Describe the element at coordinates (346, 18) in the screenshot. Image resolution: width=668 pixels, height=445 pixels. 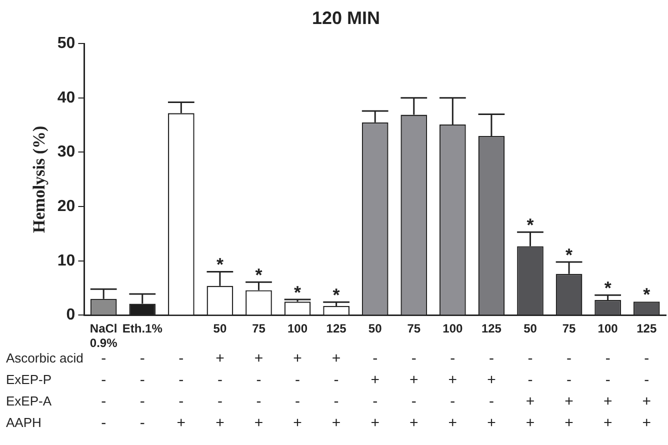
I see `chart-title: 120 MIN` at that location.